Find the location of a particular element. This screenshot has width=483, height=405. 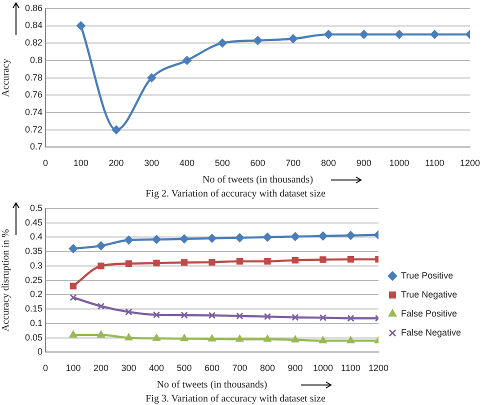

y-tick-label: 0.3 is located at coordinates (36, 265).